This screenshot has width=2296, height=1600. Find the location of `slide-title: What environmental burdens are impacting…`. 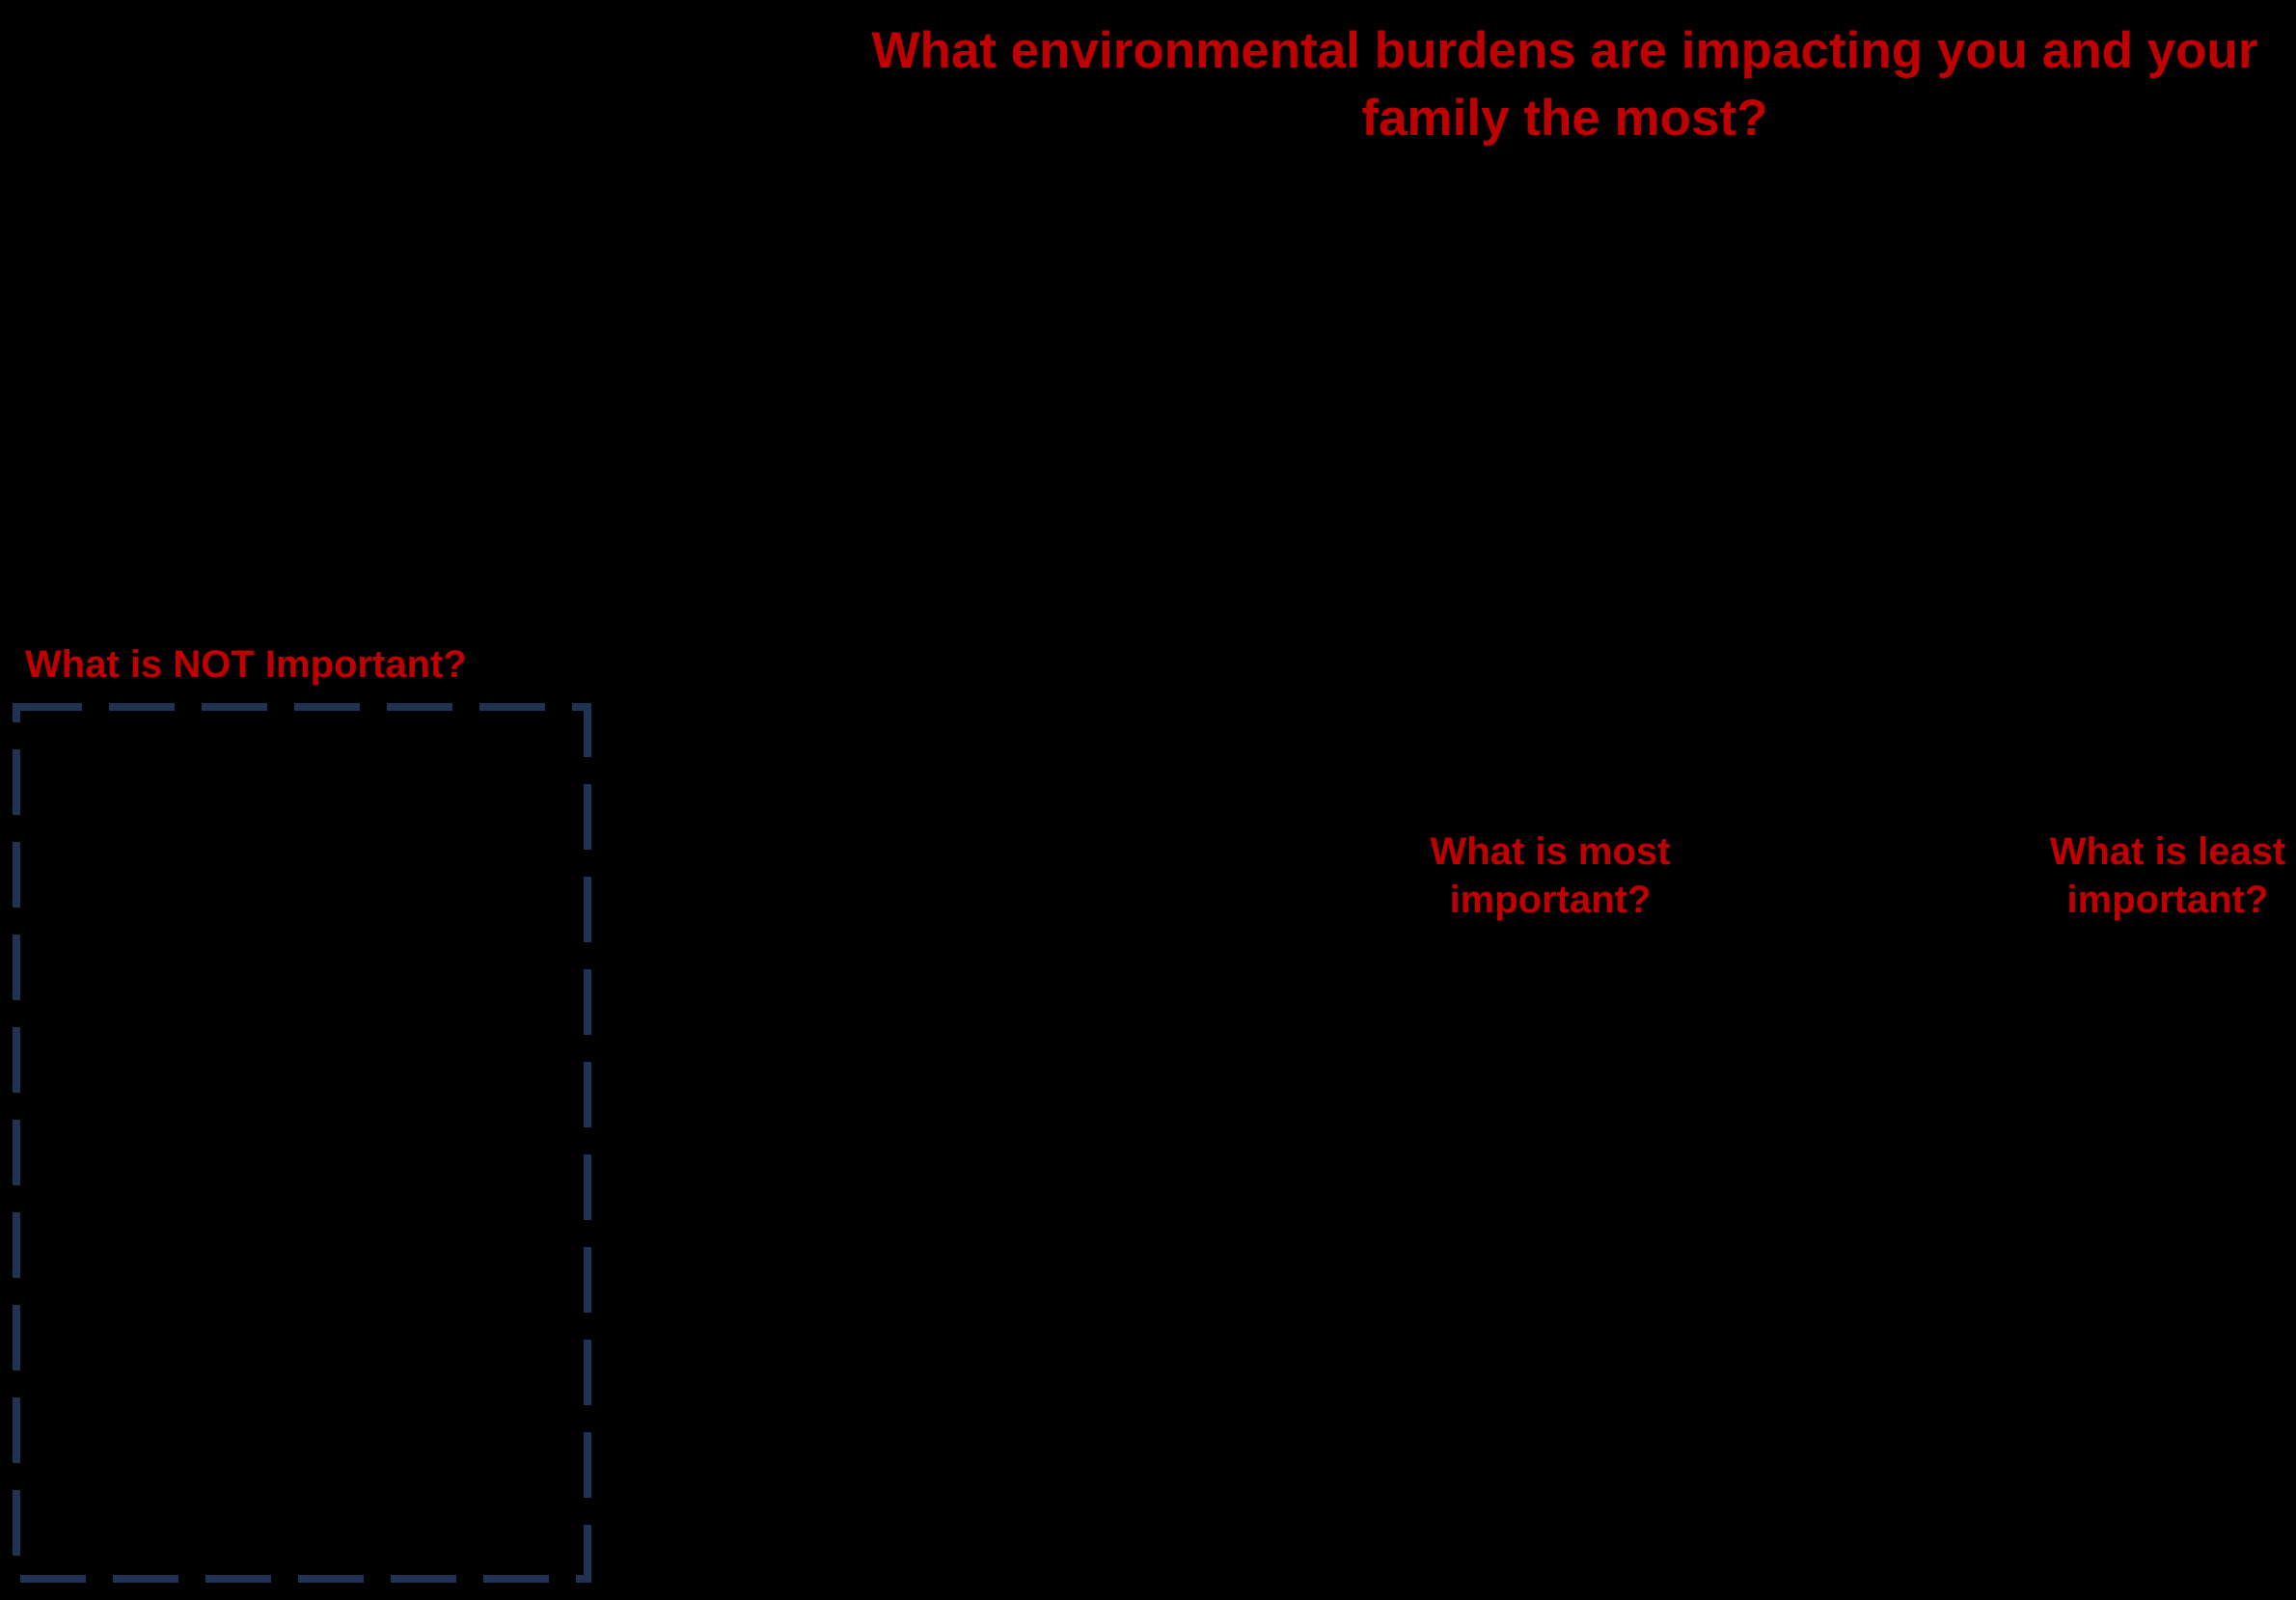

slide-title: What environmental burdens are impacting… is located at coordinates (1549, 84).